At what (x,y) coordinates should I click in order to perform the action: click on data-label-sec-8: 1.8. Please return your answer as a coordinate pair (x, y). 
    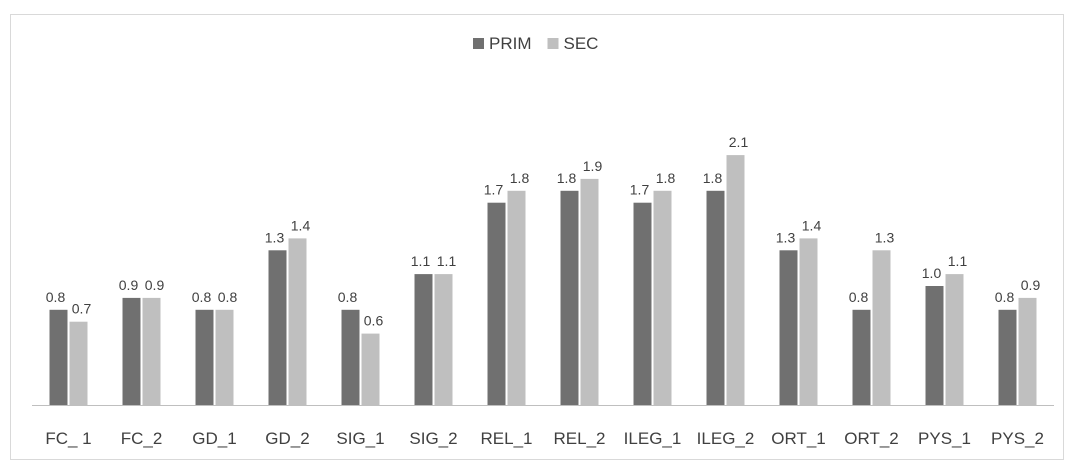
    Looking at the image, I should click on (666, 178).